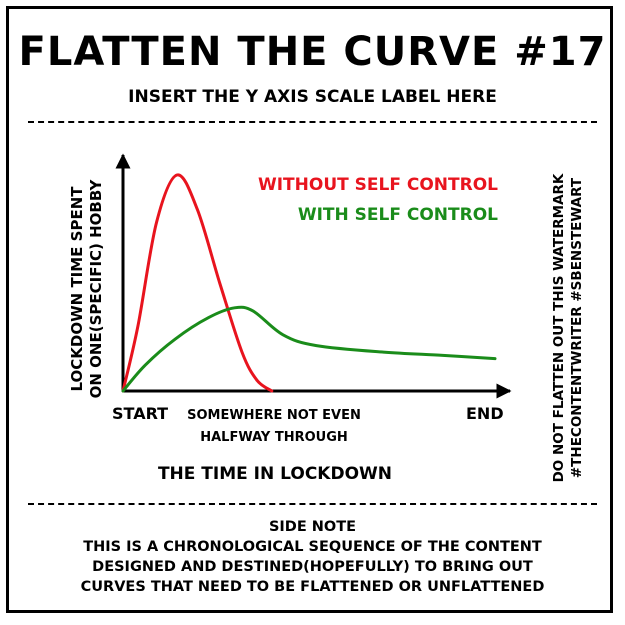 The width and height of the screenshot is (625, 625). I want to click on subtitle: INSERT THE Y AXIS SCALE LABEL HERE, so click(312, 97).